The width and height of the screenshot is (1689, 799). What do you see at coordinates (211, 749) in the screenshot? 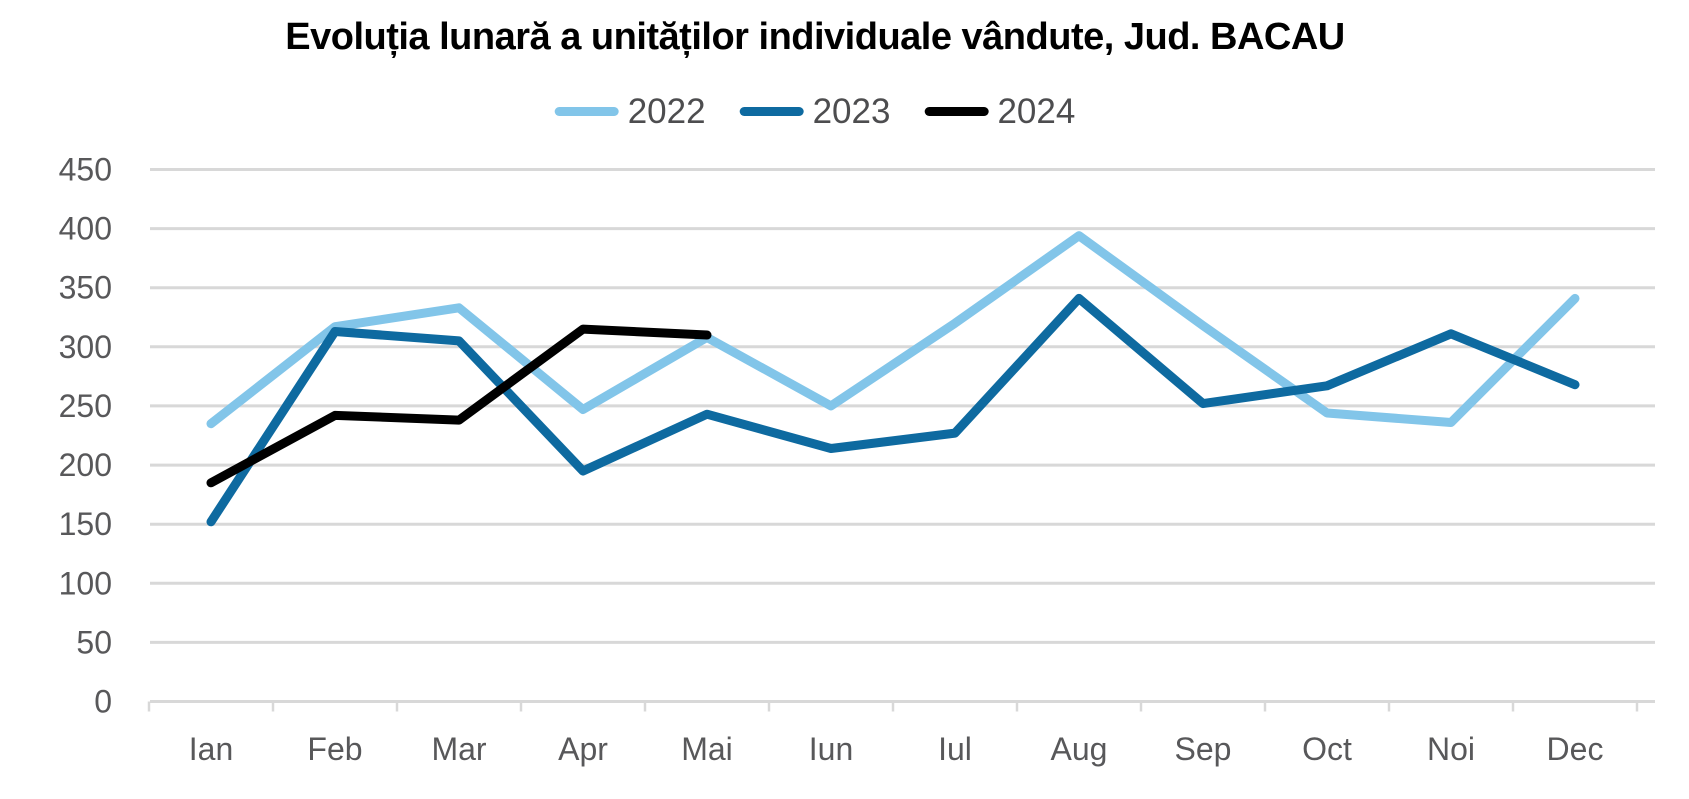
I see `x-axis-label-Ian: Ian` at bounding box center [211, 749].